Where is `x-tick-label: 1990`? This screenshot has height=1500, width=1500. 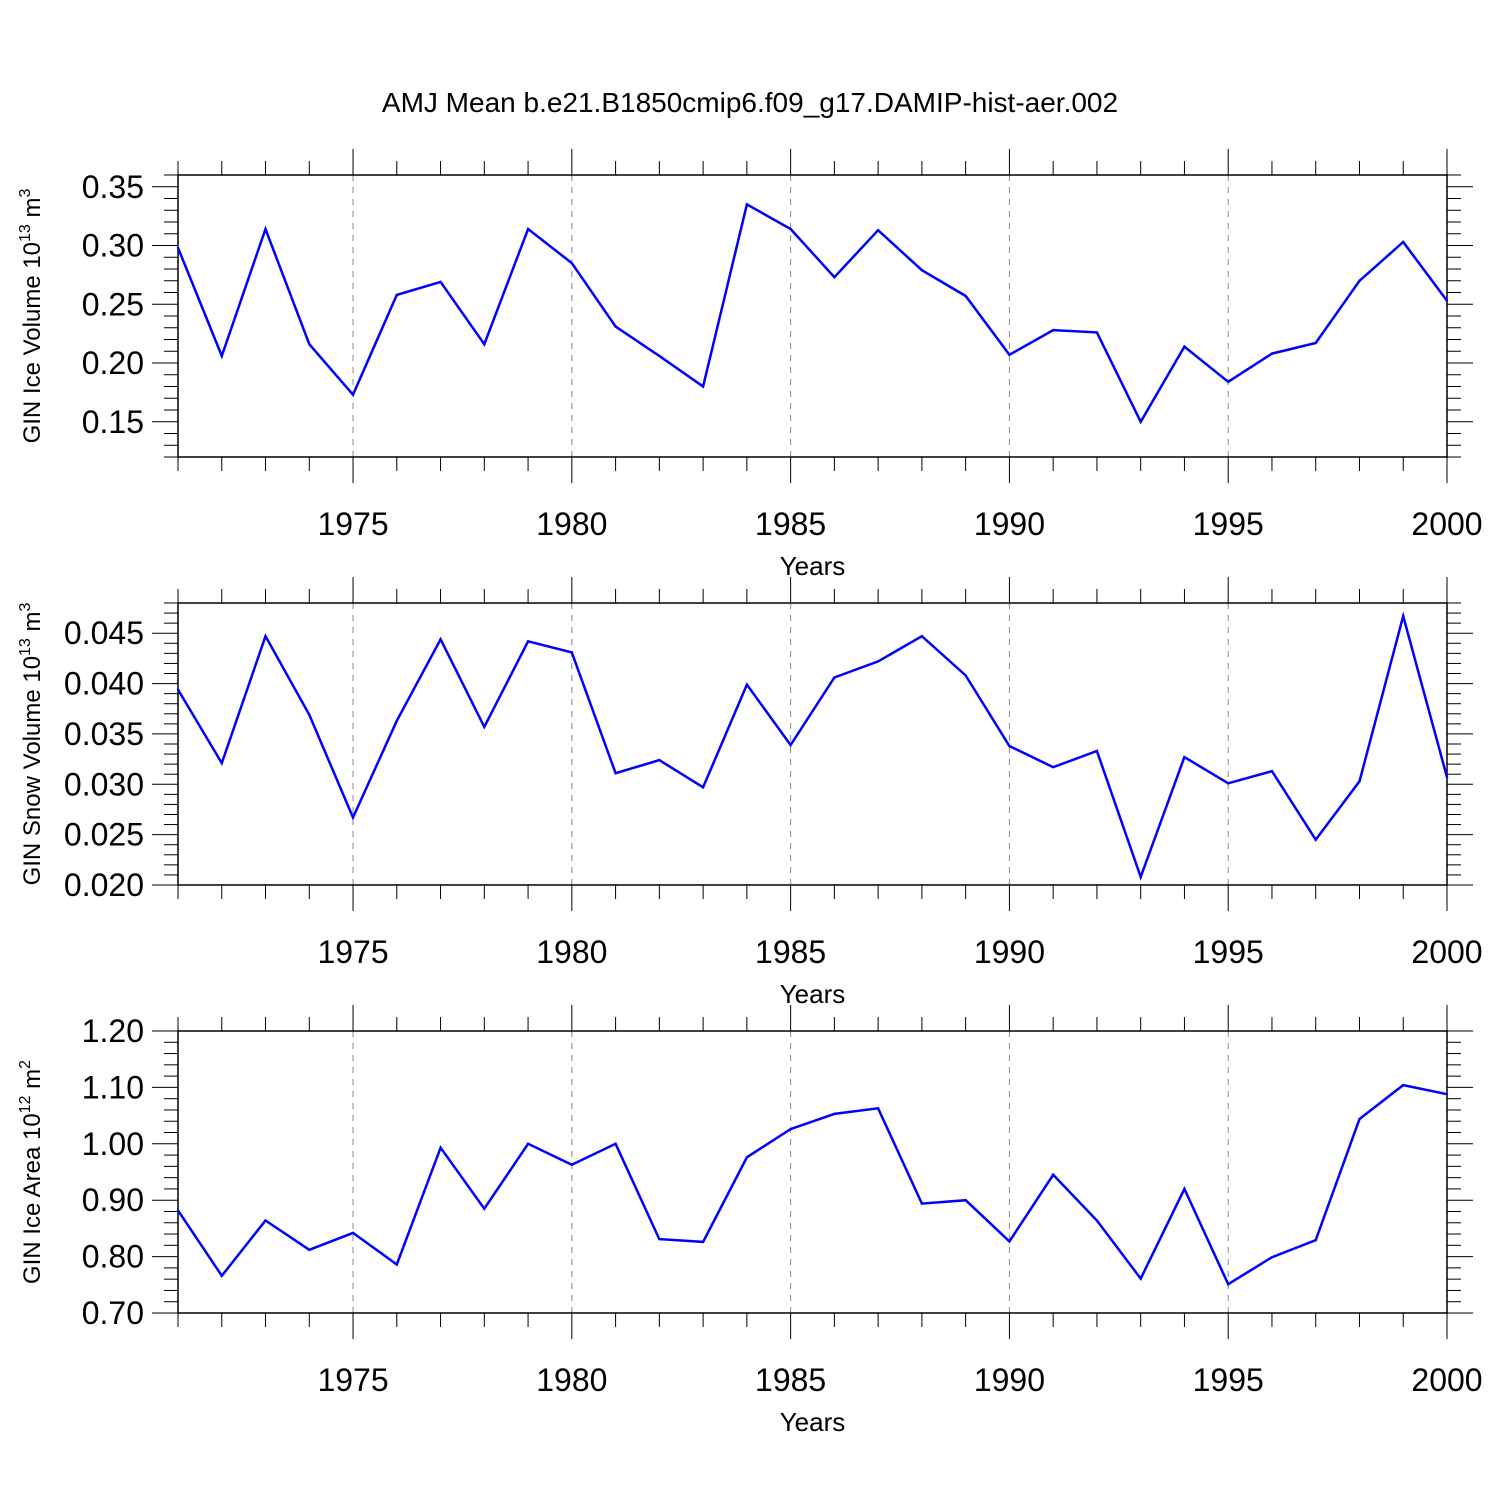 x-tick-label: 1990 is located at coordinates (1009, 524).